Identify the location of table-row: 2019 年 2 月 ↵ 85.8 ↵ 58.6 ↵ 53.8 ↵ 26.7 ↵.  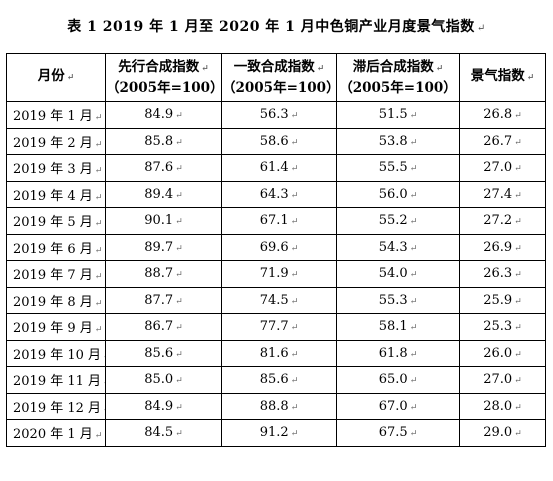
(276, 141).